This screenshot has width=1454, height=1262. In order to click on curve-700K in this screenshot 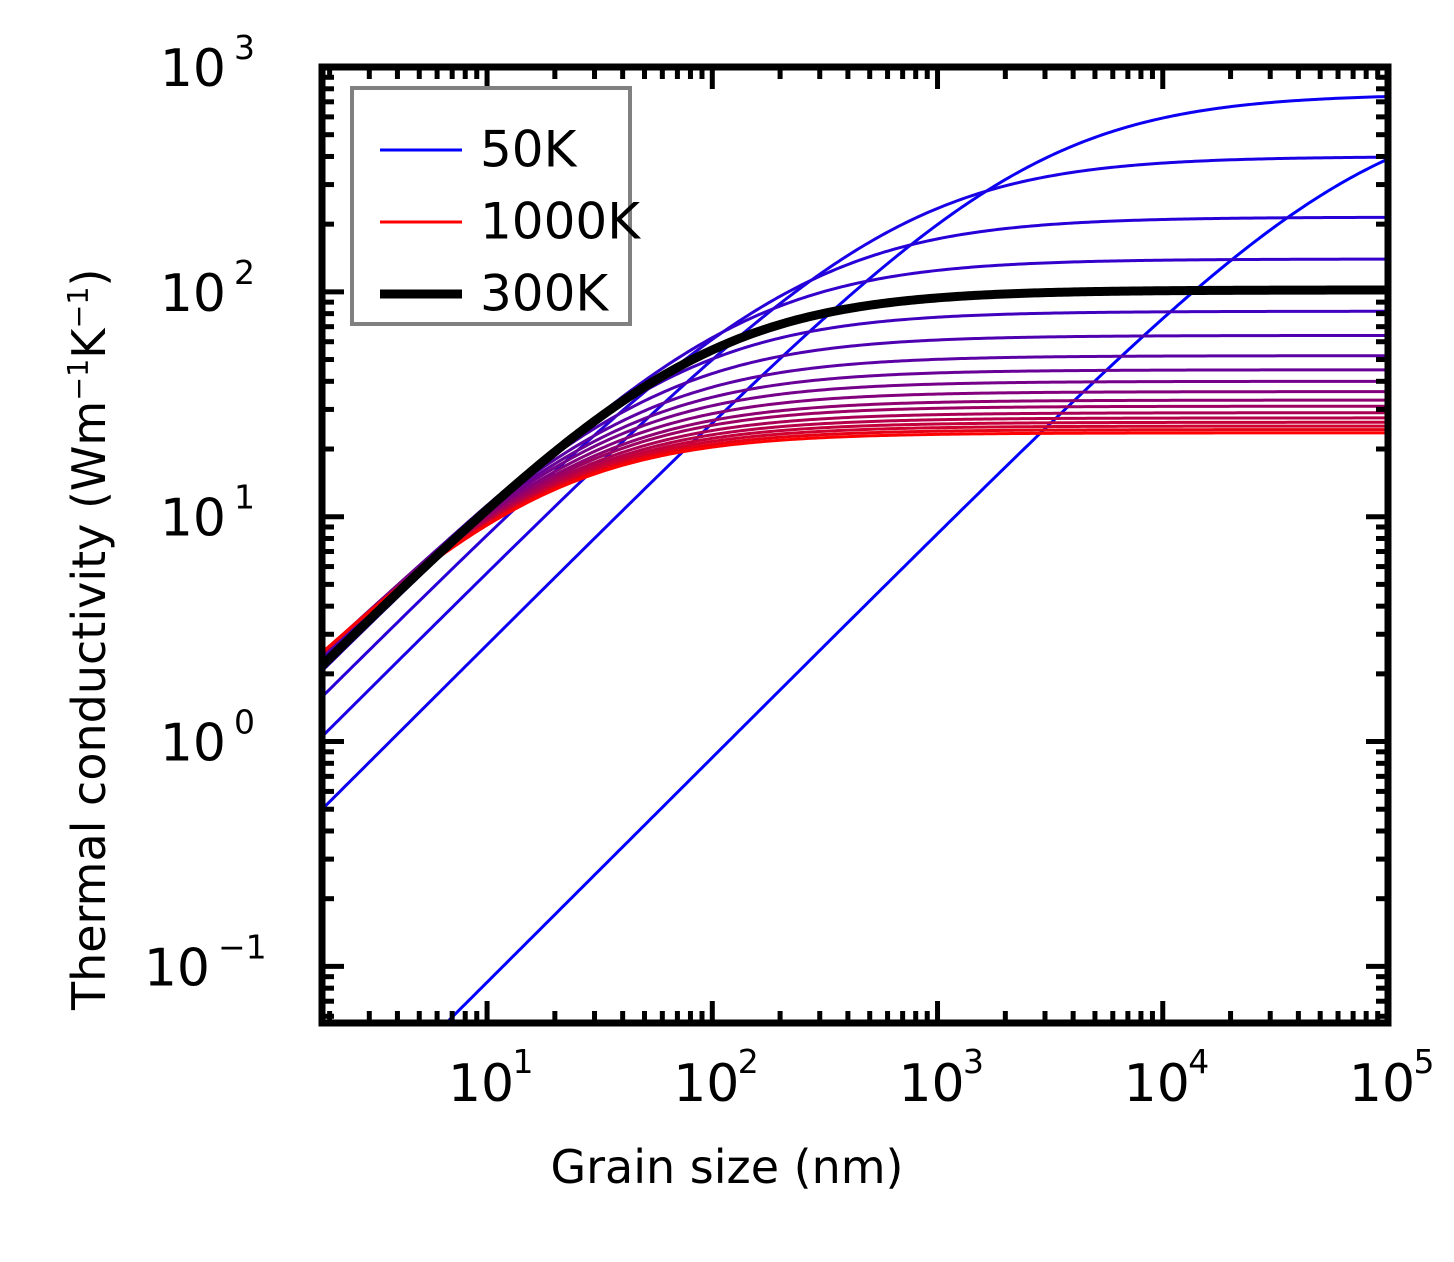, I will do `click(855, 530)`.